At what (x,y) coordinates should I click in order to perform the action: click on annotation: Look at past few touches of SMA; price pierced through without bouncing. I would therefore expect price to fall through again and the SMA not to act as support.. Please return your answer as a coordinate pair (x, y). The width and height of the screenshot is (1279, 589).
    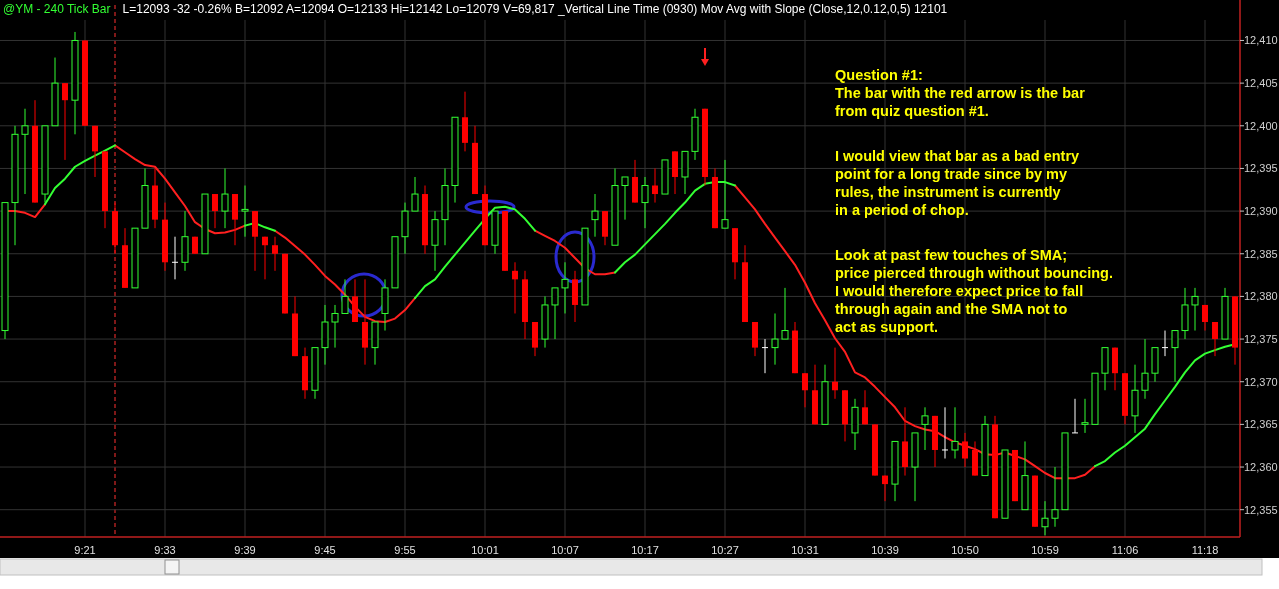
    Looking at the image, I should click on (974, 291).